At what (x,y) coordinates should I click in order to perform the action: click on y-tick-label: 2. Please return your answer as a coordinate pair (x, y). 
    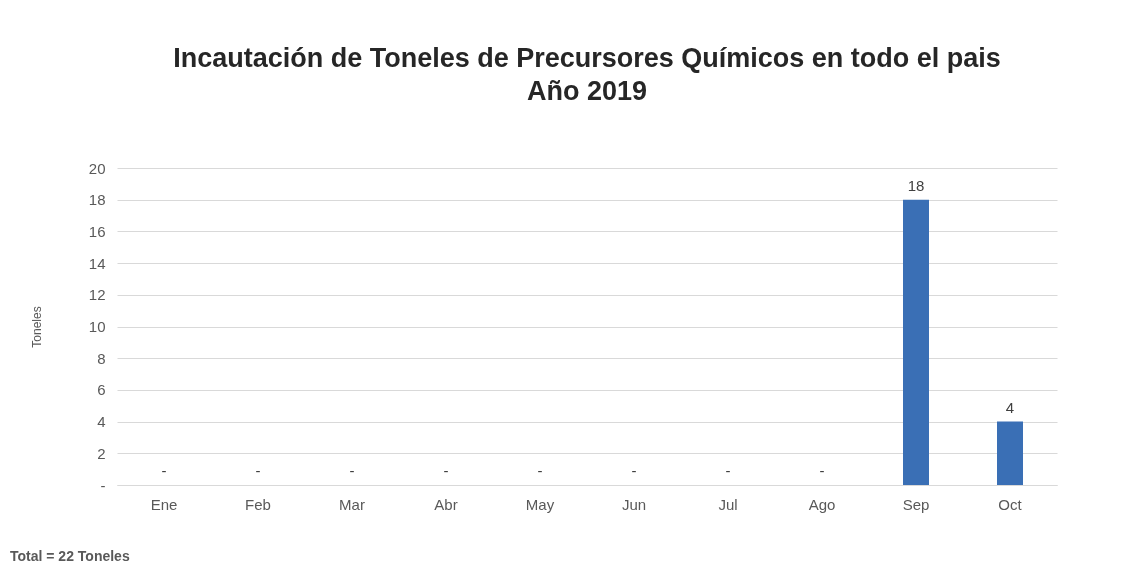
    Looking at the image, I should click on (101, 453).